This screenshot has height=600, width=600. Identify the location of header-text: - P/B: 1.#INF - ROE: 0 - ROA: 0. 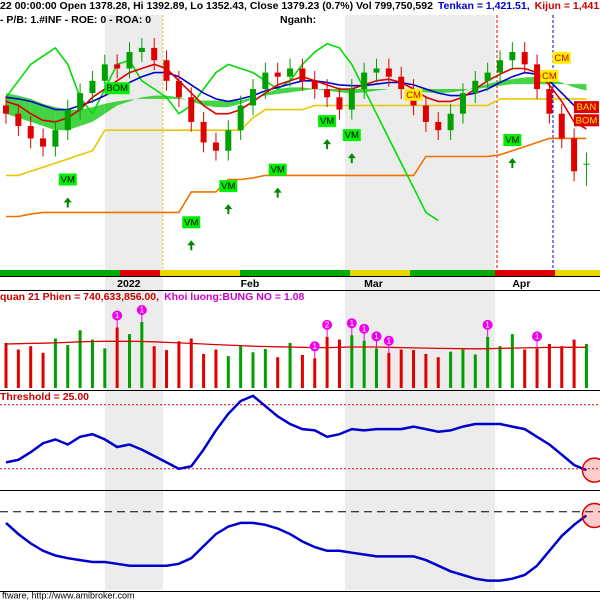
(75, 20).